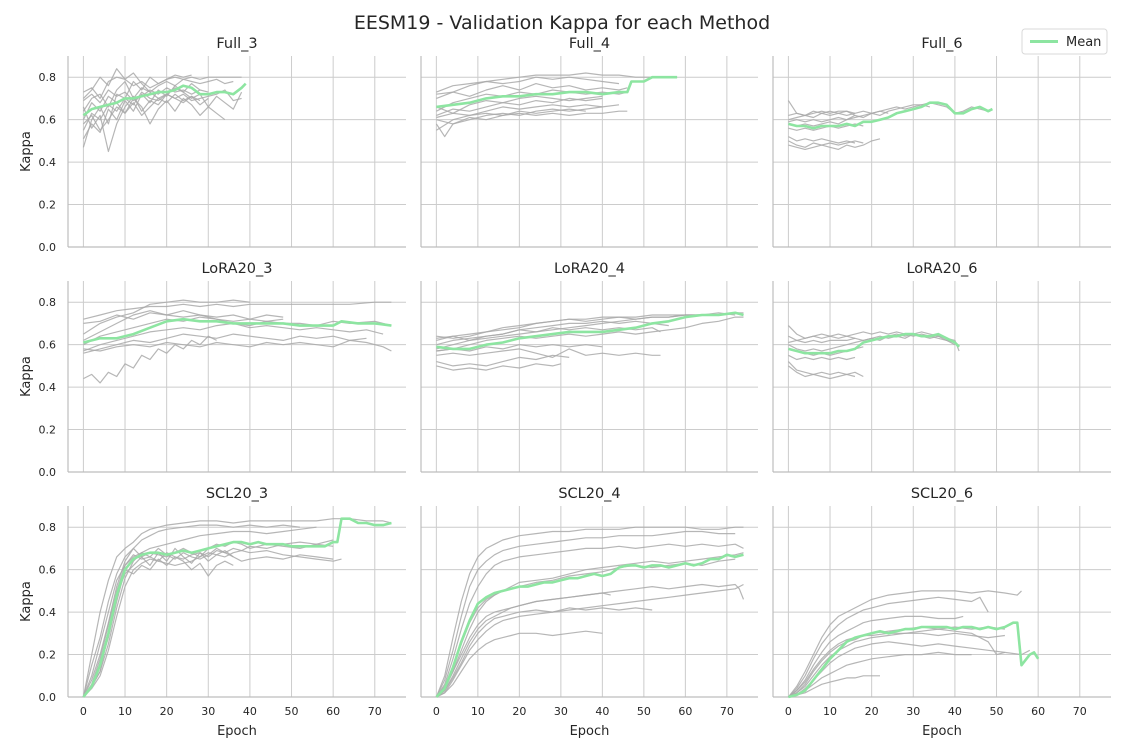 The height and width of the screenshot is (750, 1125). I want to click on panel-title: SCL20_3, so click(237, 494).